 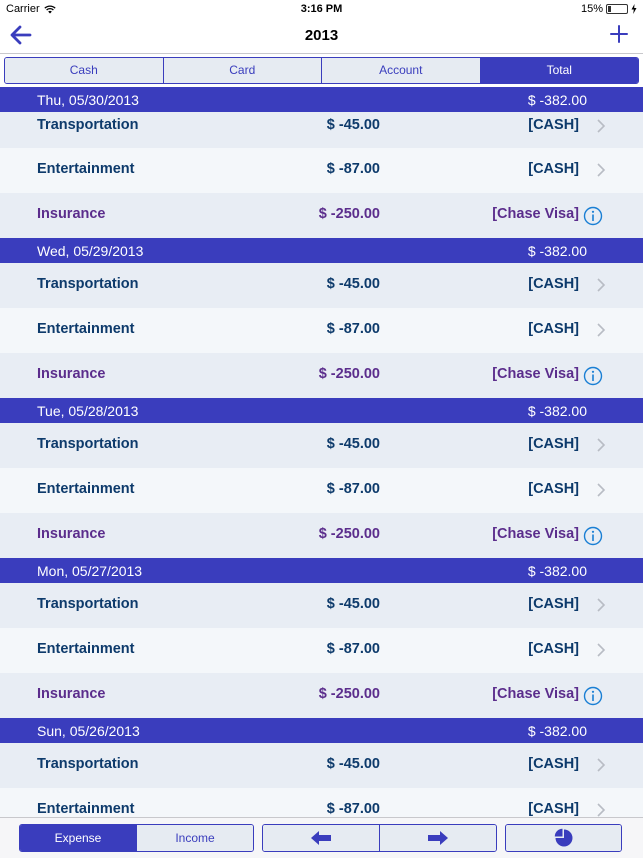 What do you see at coordinates (84, 70) in the screenshot?
I see `tab-cash: Cash` at bounding box center [84, 70].